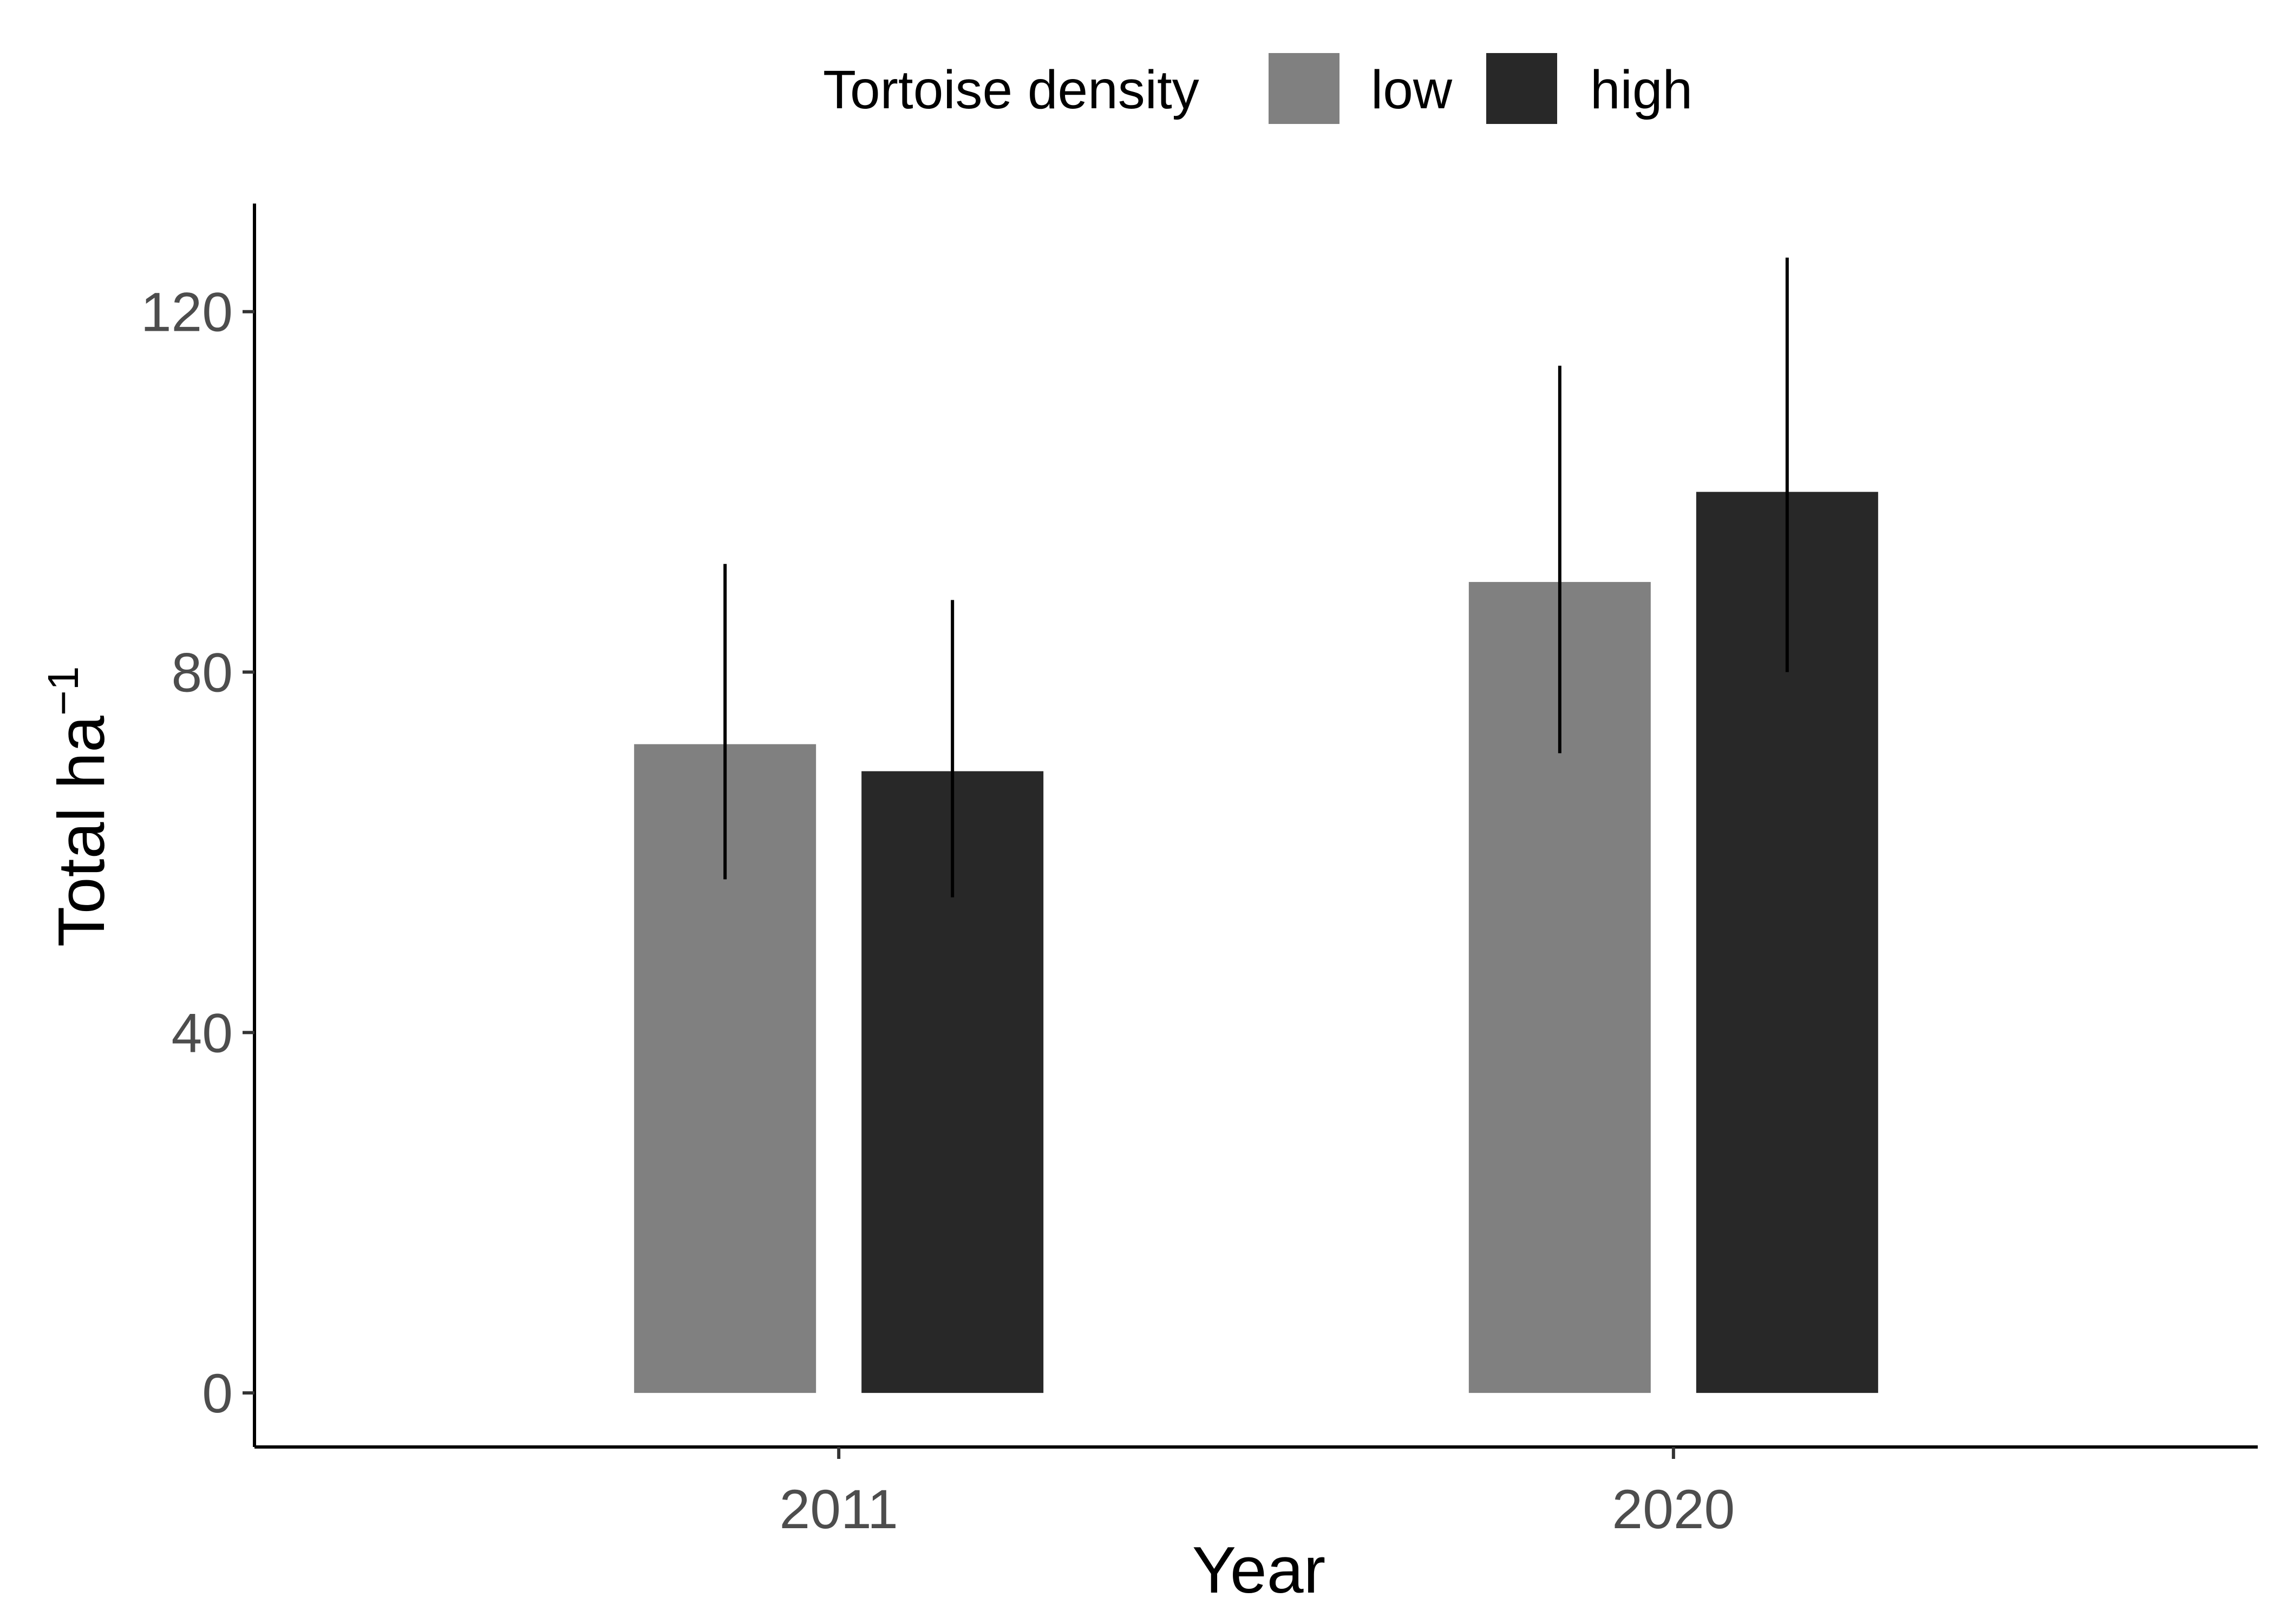 Image resolution: width=2274 pixels, height=1624 pixels. Describe the element at coordinates (203, 673) in the screenshot. I see `y-tick-label-80: 80` at that location.